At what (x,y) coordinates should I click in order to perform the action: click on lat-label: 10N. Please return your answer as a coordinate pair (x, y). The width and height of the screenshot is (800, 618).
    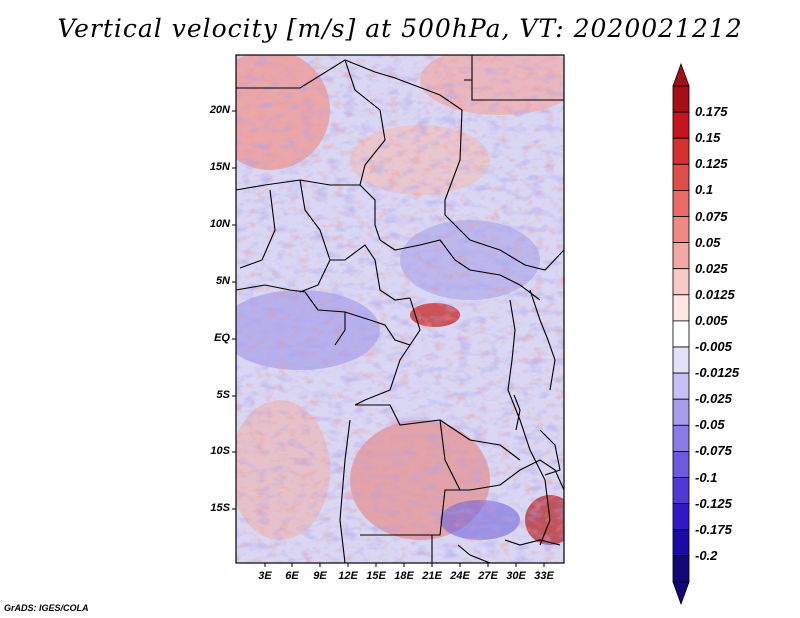
    Looking at the image, I should click on (219, 224).